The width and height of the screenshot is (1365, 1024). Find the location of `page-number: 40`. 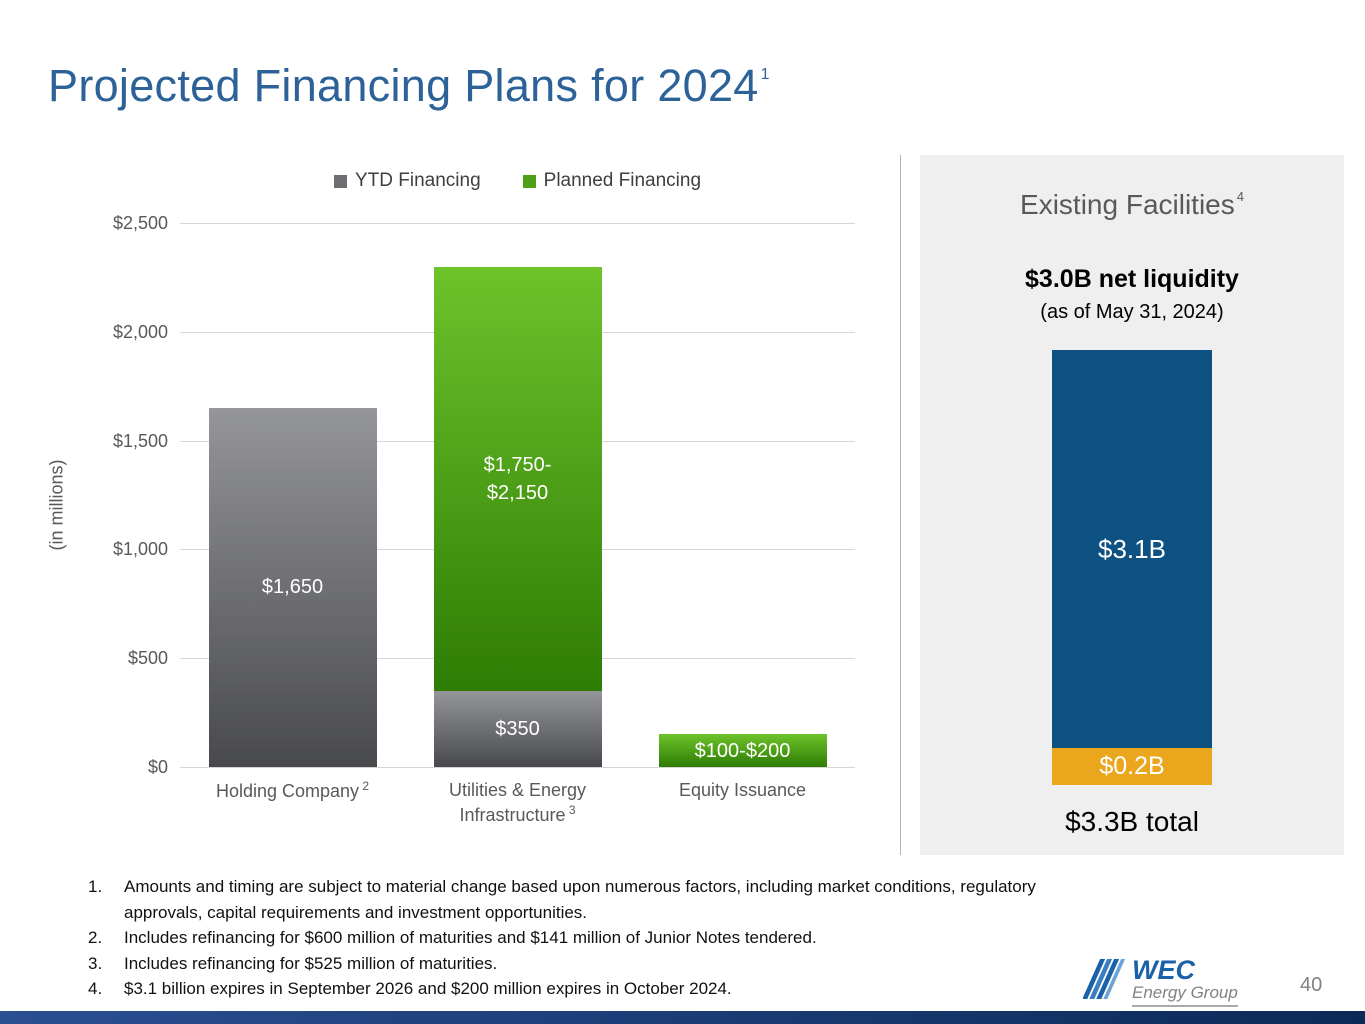

page-number: 40 is located at coordinates (1311, 985).